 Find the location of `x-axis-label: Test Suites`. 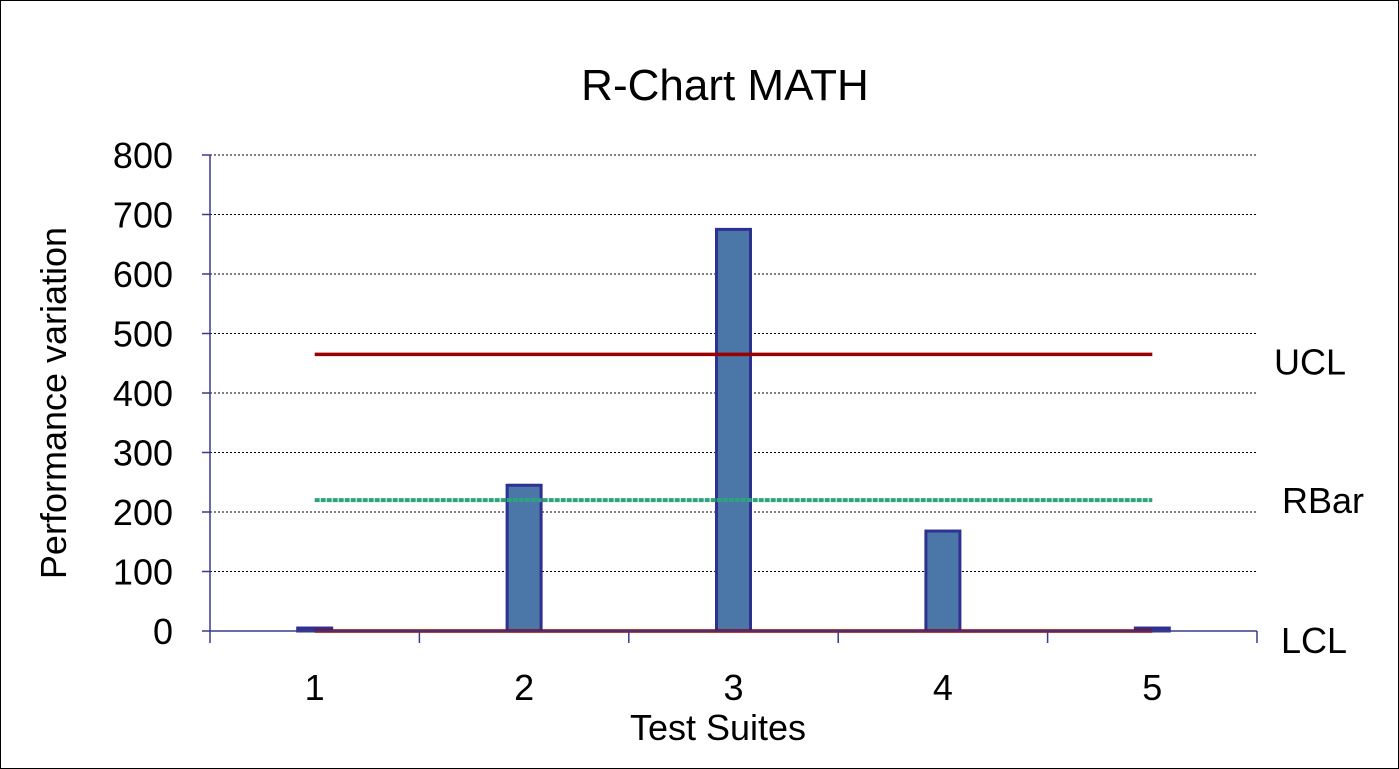

x-axis-label: Test Suites is located at coordinates (718, 727).